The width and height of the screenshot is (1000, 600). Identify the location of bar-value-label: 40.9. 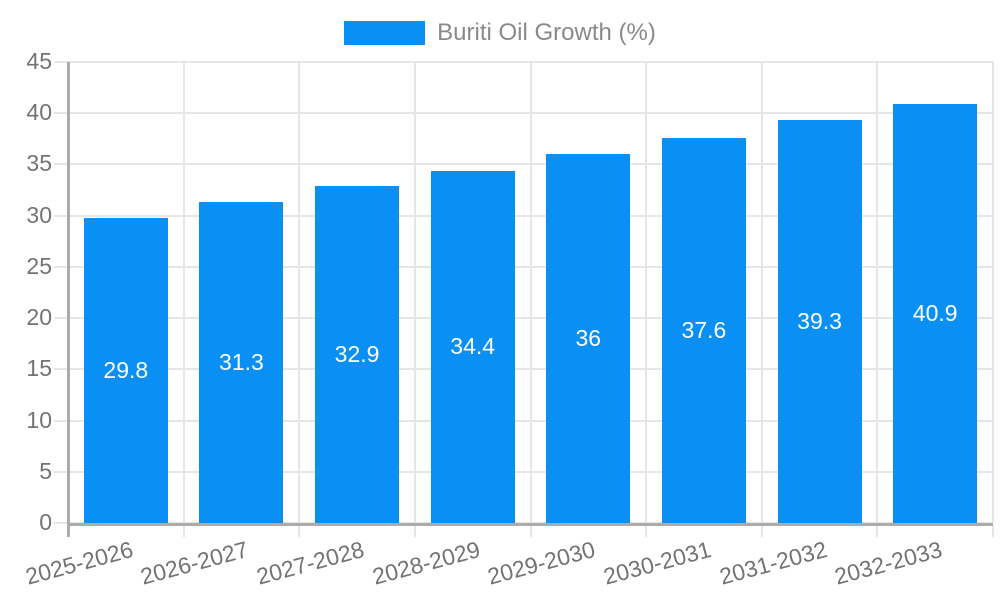
(935, 312).